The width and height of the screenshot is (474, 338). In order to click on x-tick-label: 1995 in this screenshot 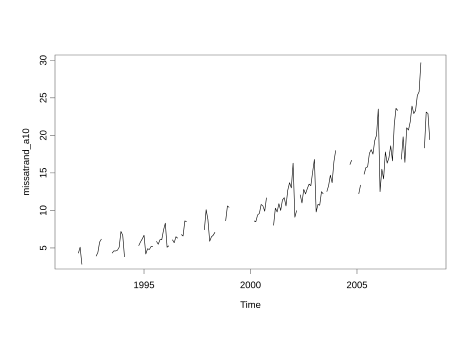, I will do `click(144, 285)`.